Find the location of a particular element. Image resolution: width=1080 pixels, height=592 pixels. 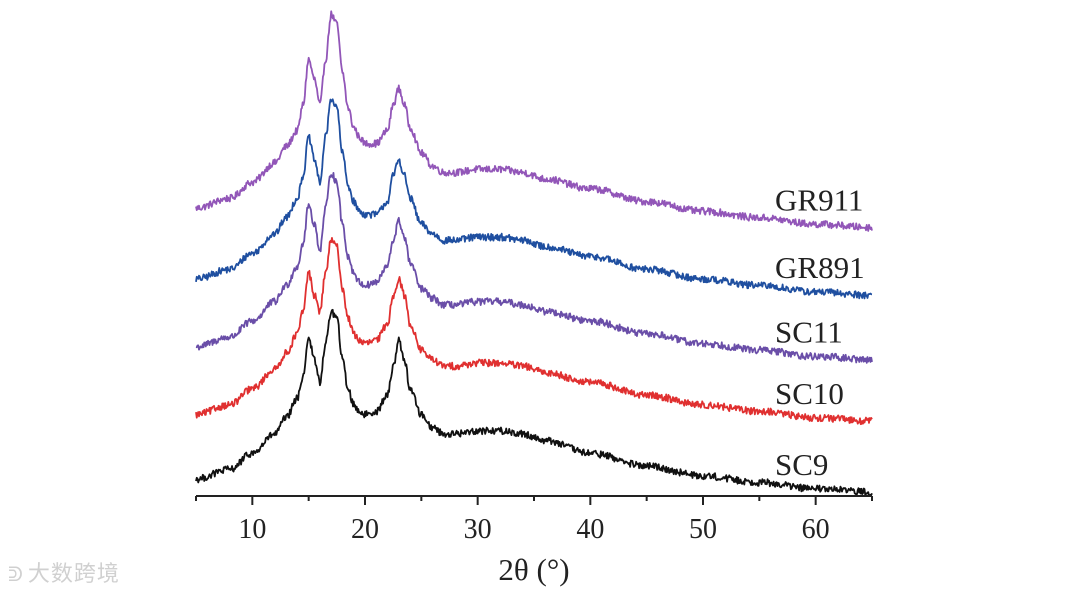

x-axis-ticks: 10 20 30 40 50 60 is located at coordinates (534, 520).